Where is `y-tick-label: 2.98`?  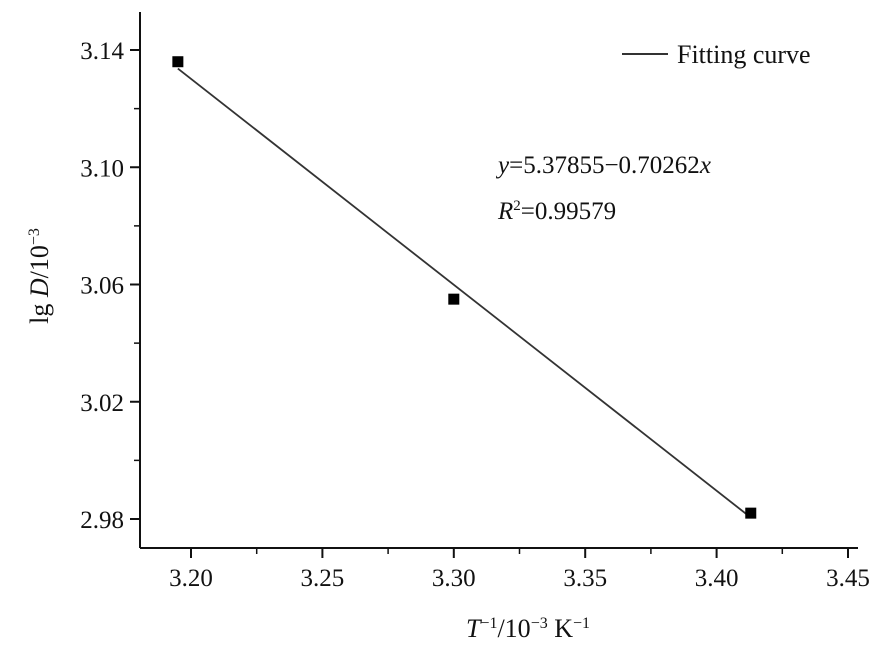 y-tick-label: 2.98 is located at coordinates (102, 520).